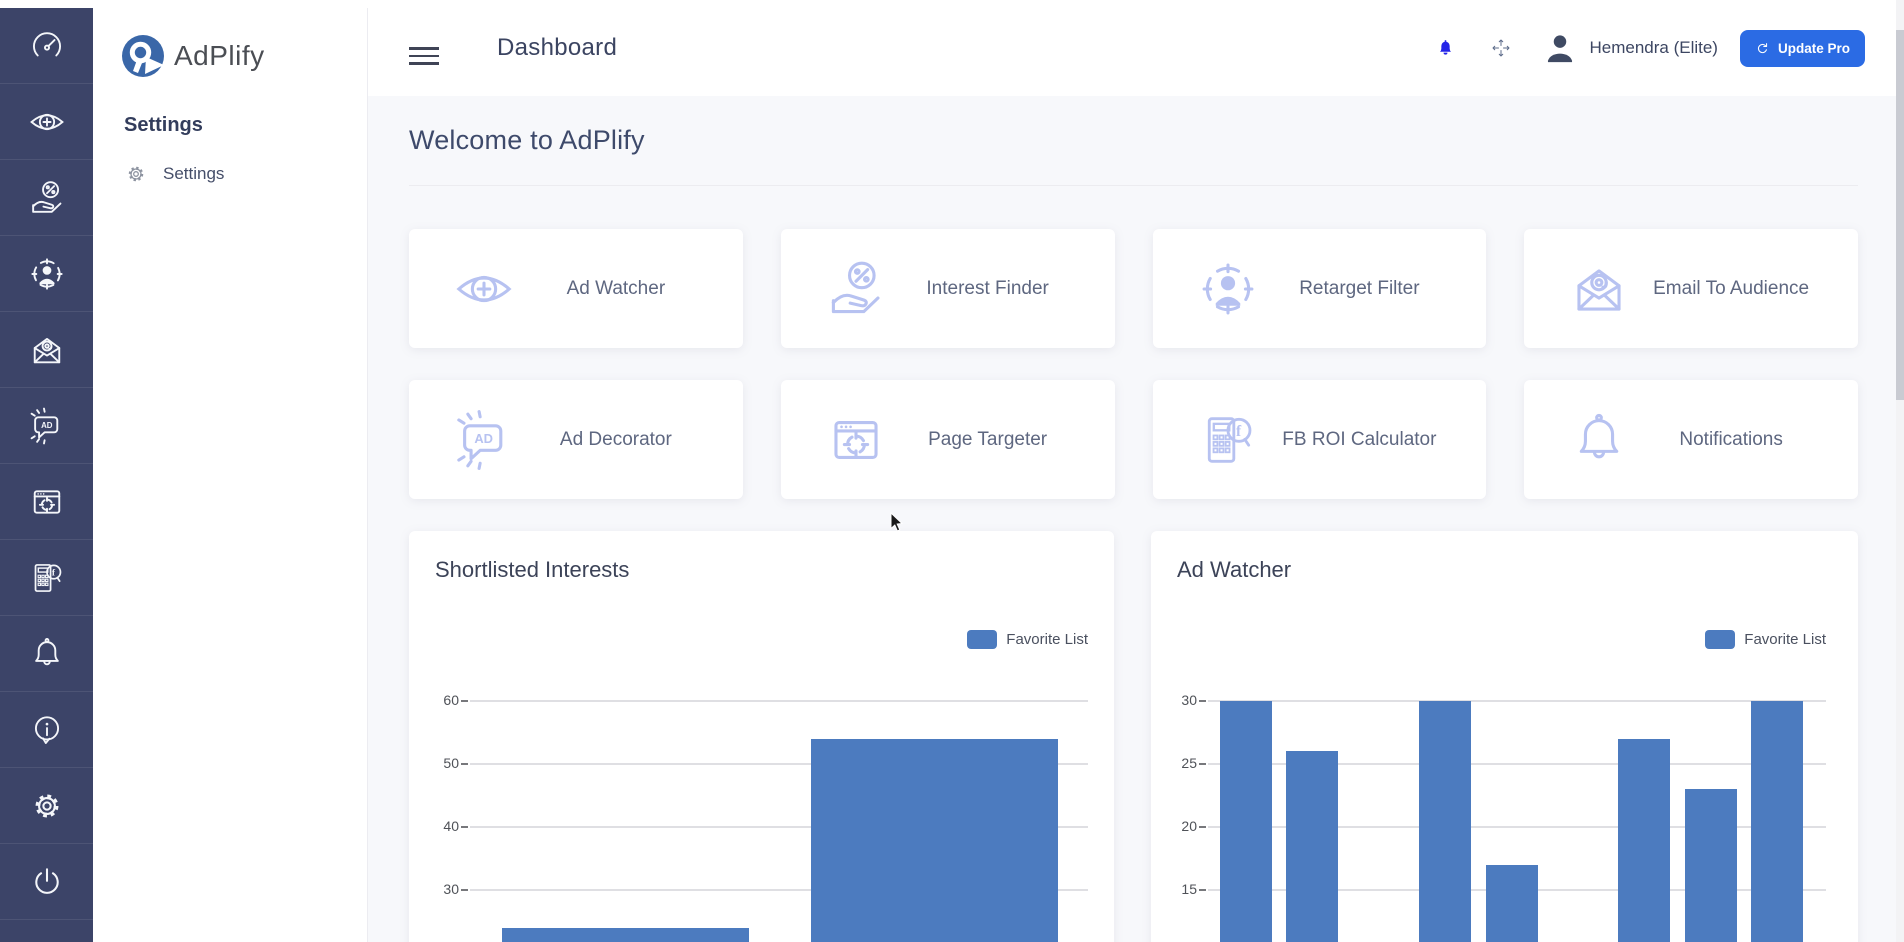  I want to click on card-page-targeter: Page Targeter, so click(947, 439).